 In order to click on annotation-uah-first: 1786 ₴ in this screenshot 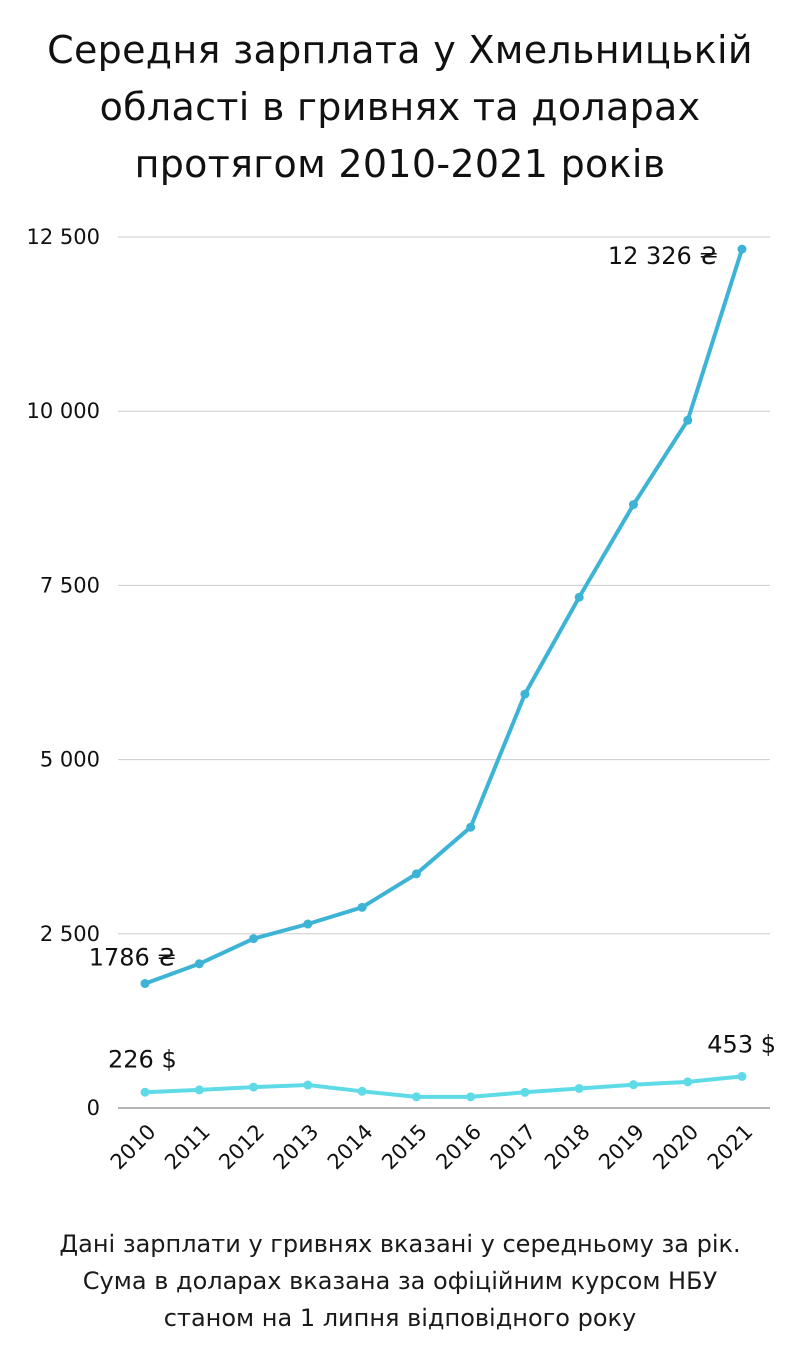, I will do `click(132, 958)`.